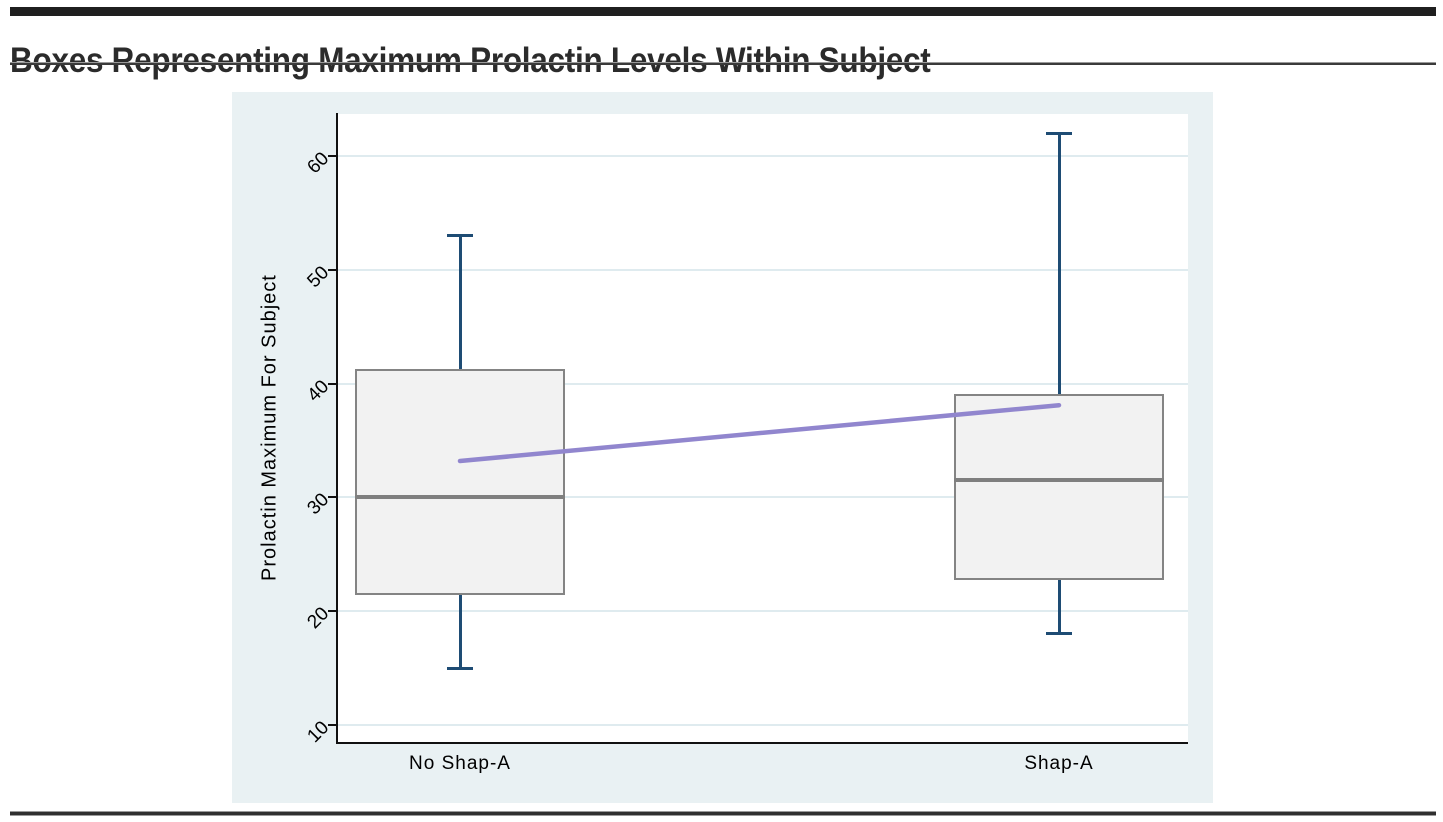  What do you see at coordinates (1059, 607) in the screenshot?
I see `whisker-lower-stem-shap-a` at bounding box center [1059, 607].